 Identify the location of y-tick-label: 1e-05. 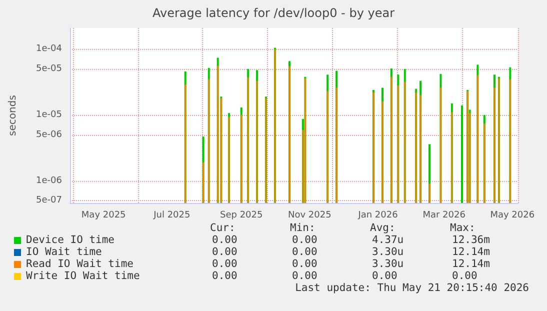
(49, 115).